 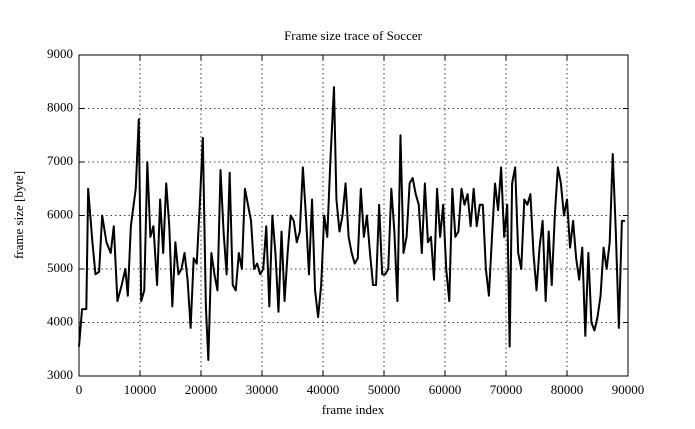 What do you see at coordinates (140, 389) in the screenshot?
I see `x-tick-label: 10000` at bounding box center [140, 389].